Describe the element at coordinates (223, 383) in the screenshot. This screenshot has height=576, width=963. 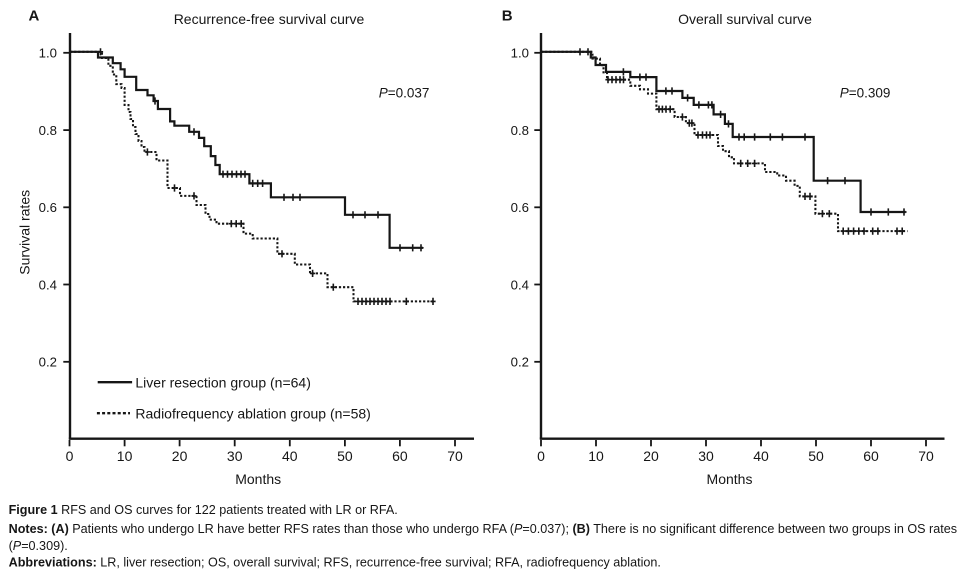
I see `svg-text: Liver resection group (n=64)` at that location.